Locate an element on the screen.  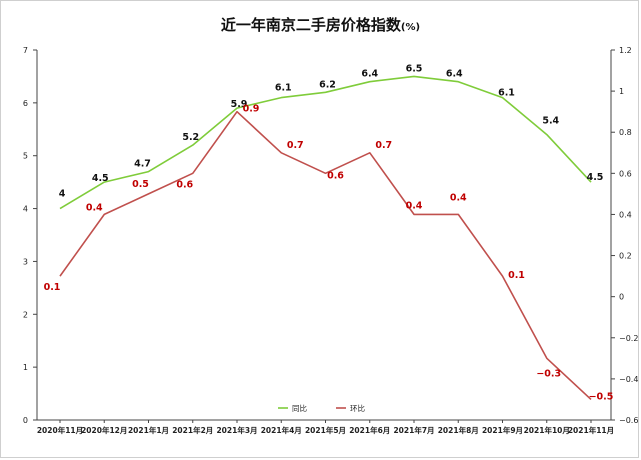
x-tick-label: 2021年2月 is located at coordinates (192, 430).